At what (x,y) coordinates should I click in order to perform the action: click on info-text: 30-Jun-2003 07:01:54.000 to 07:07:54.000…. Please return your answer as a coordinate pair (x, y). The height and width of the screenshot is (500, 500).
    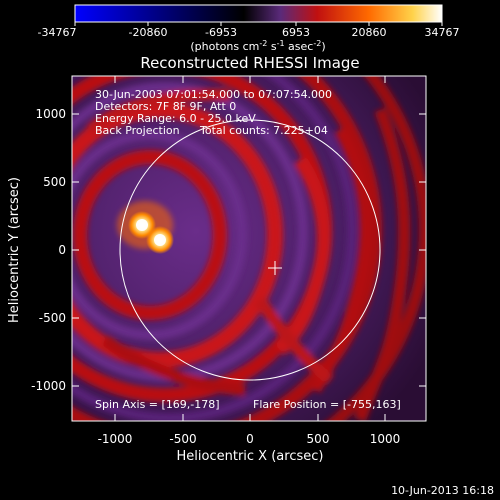
    Looking at the image, I should click on (213, 112).